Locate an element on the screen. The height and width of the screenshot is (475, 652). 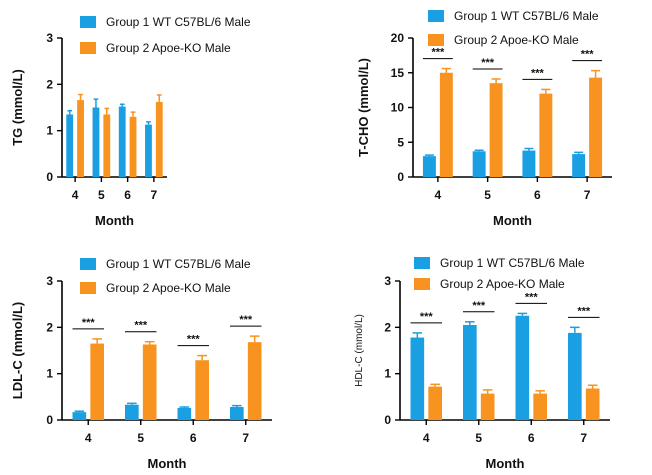
y-tick-label: 15 is located at coordinates (398, 73).